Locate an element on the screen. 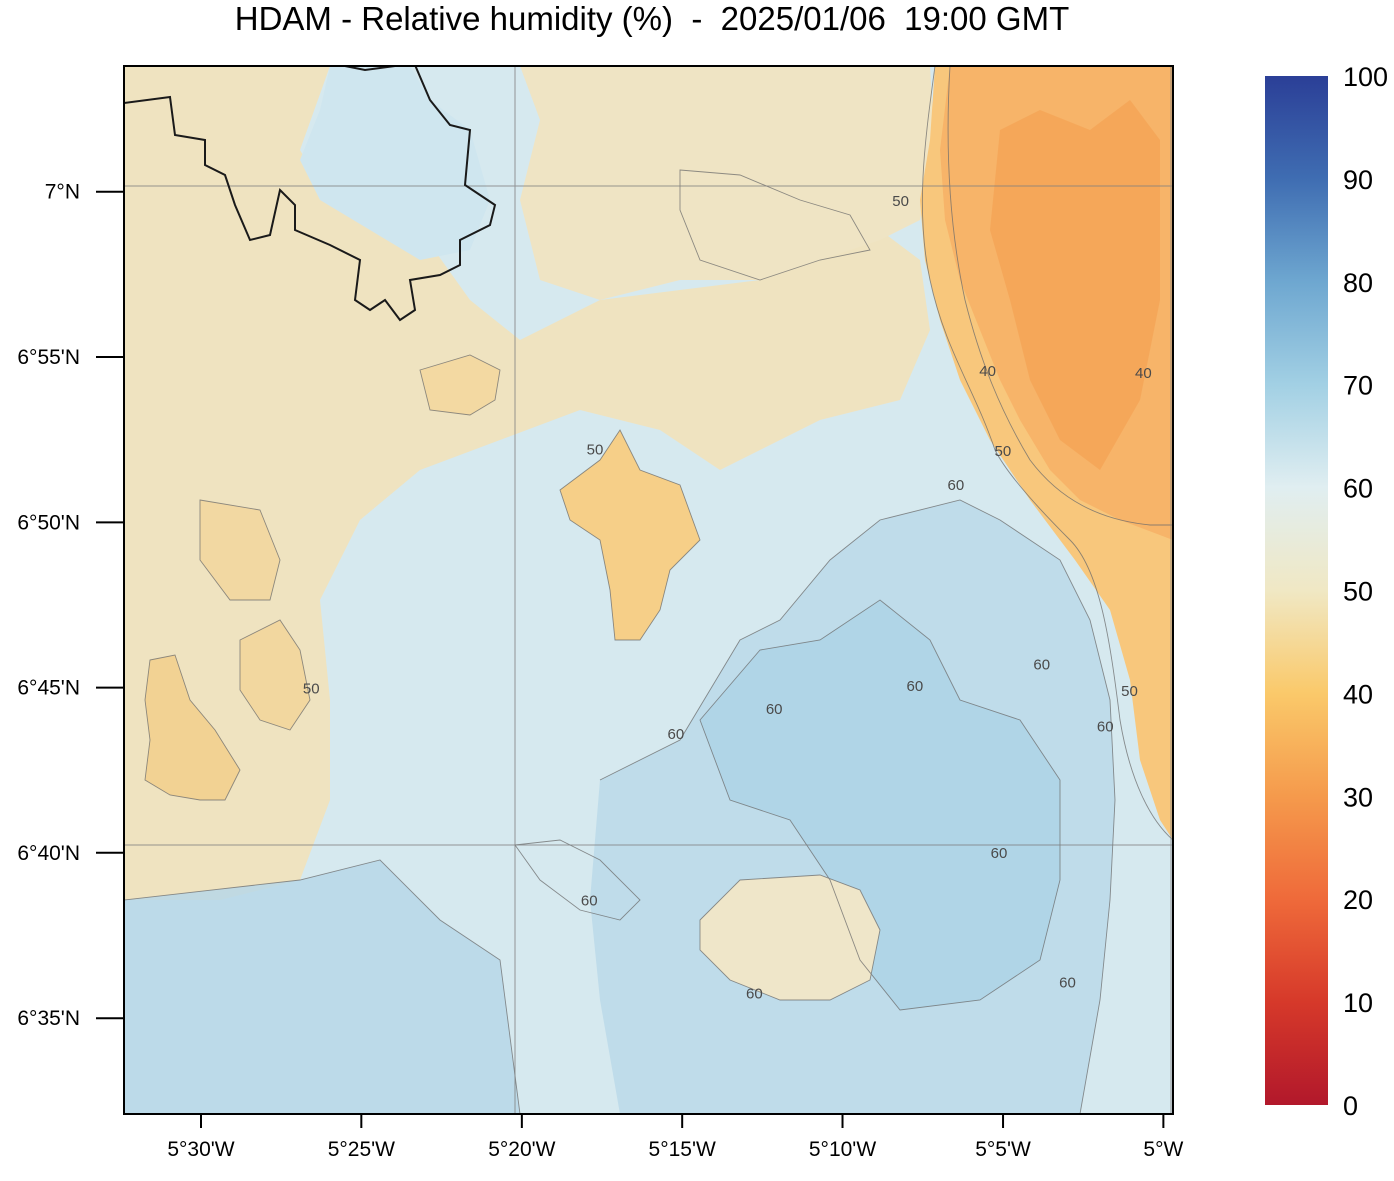  longitude-axis: 5°30'W 5°25'W 5°20'W 5°15'W 5°10'W 5°5'W 5°W is located at coordinates (675, 1137).